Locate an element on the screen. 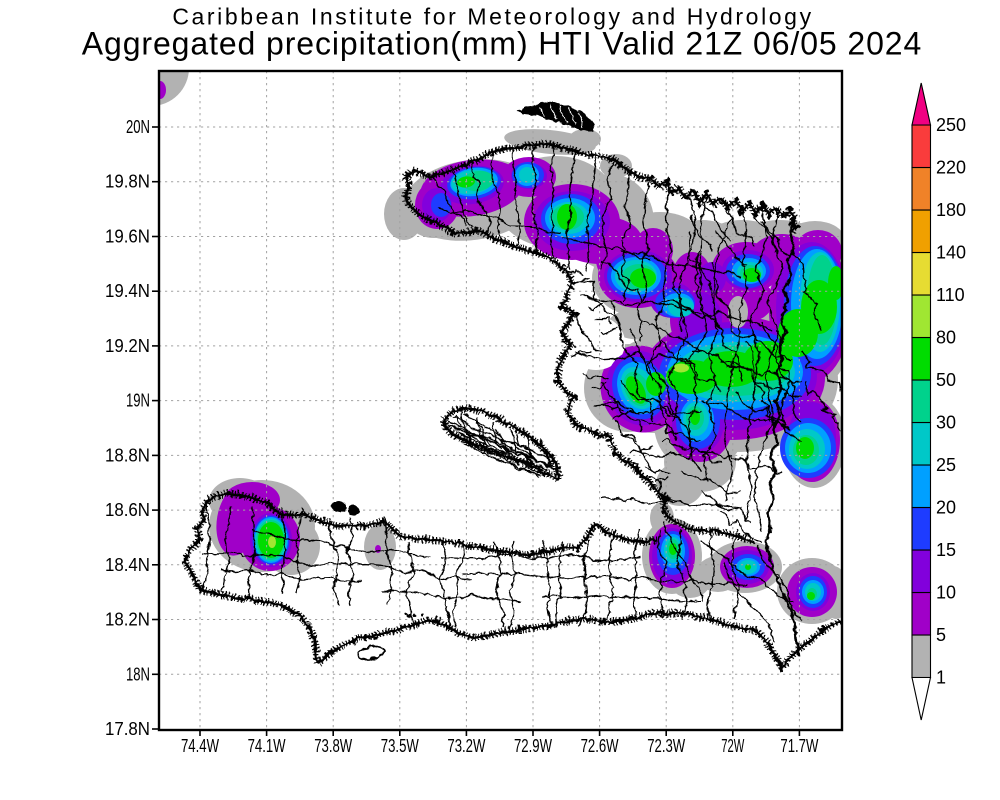 This screenshot has height=800, width=1000. svg-text: 19.8N is located at coordinates (127, 182).